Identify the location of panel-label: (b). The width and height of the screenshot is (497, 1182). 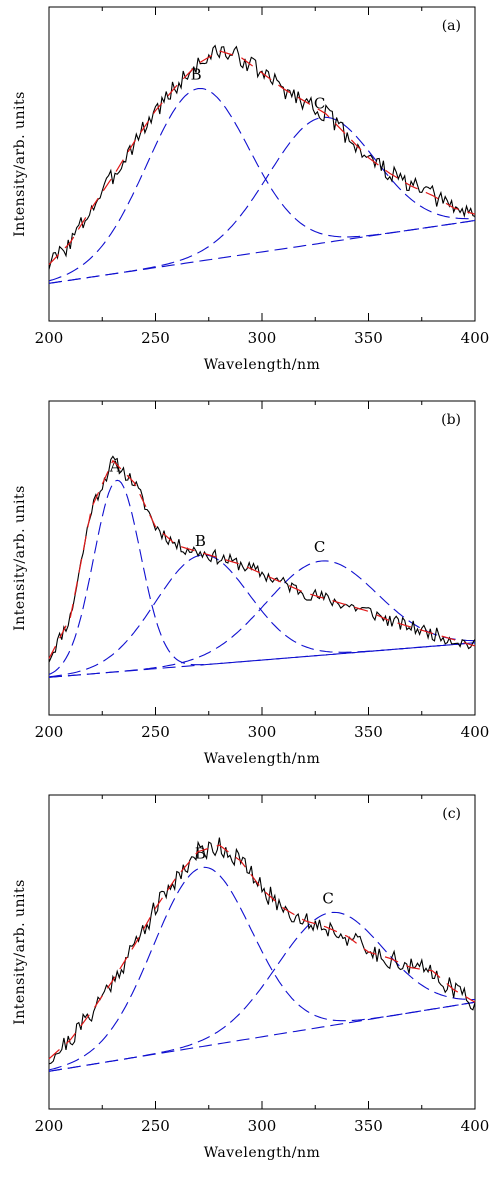
(451, 420).